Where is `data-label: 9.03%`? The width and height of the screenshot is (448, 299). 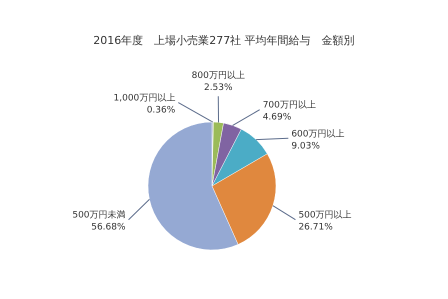 data-label: 9.03% is located at coordinates (305, 146).